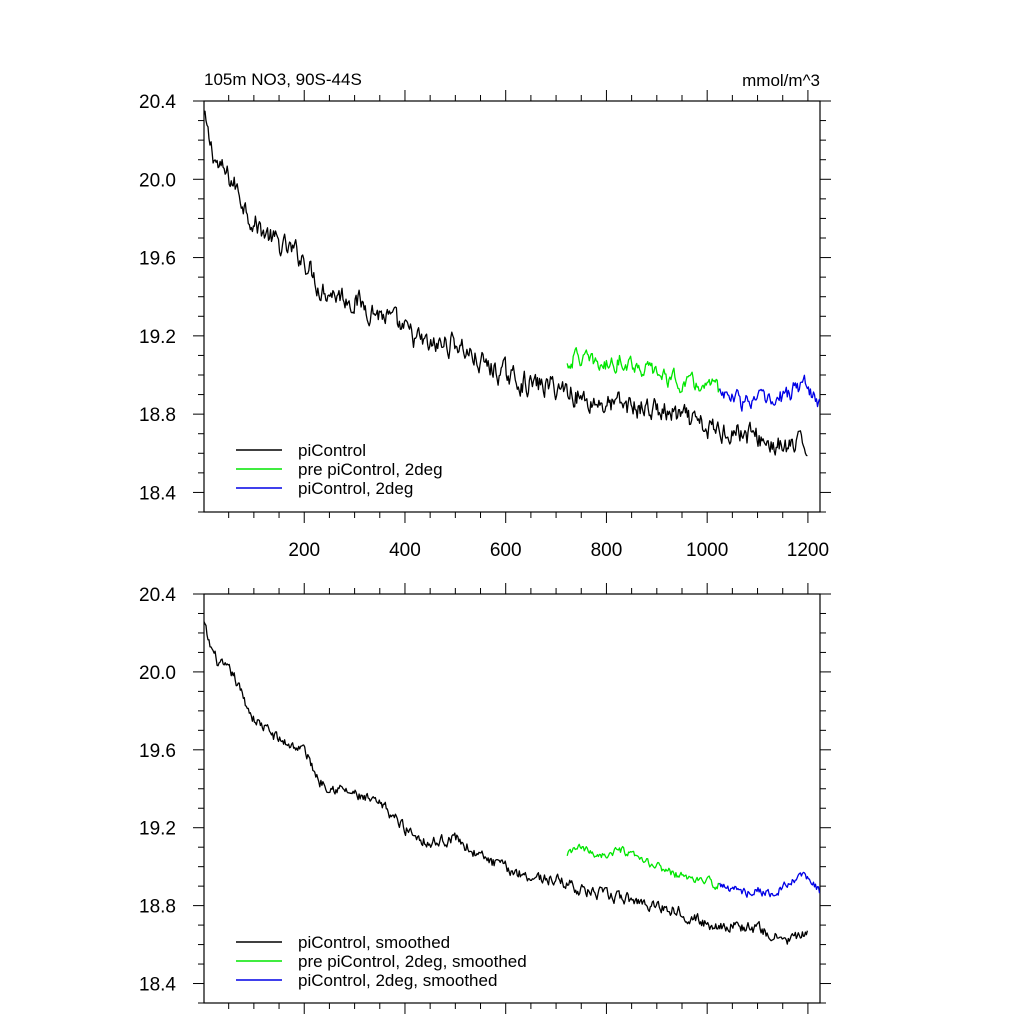  I want to click on x-tick-label: 400, so click(405, 550).